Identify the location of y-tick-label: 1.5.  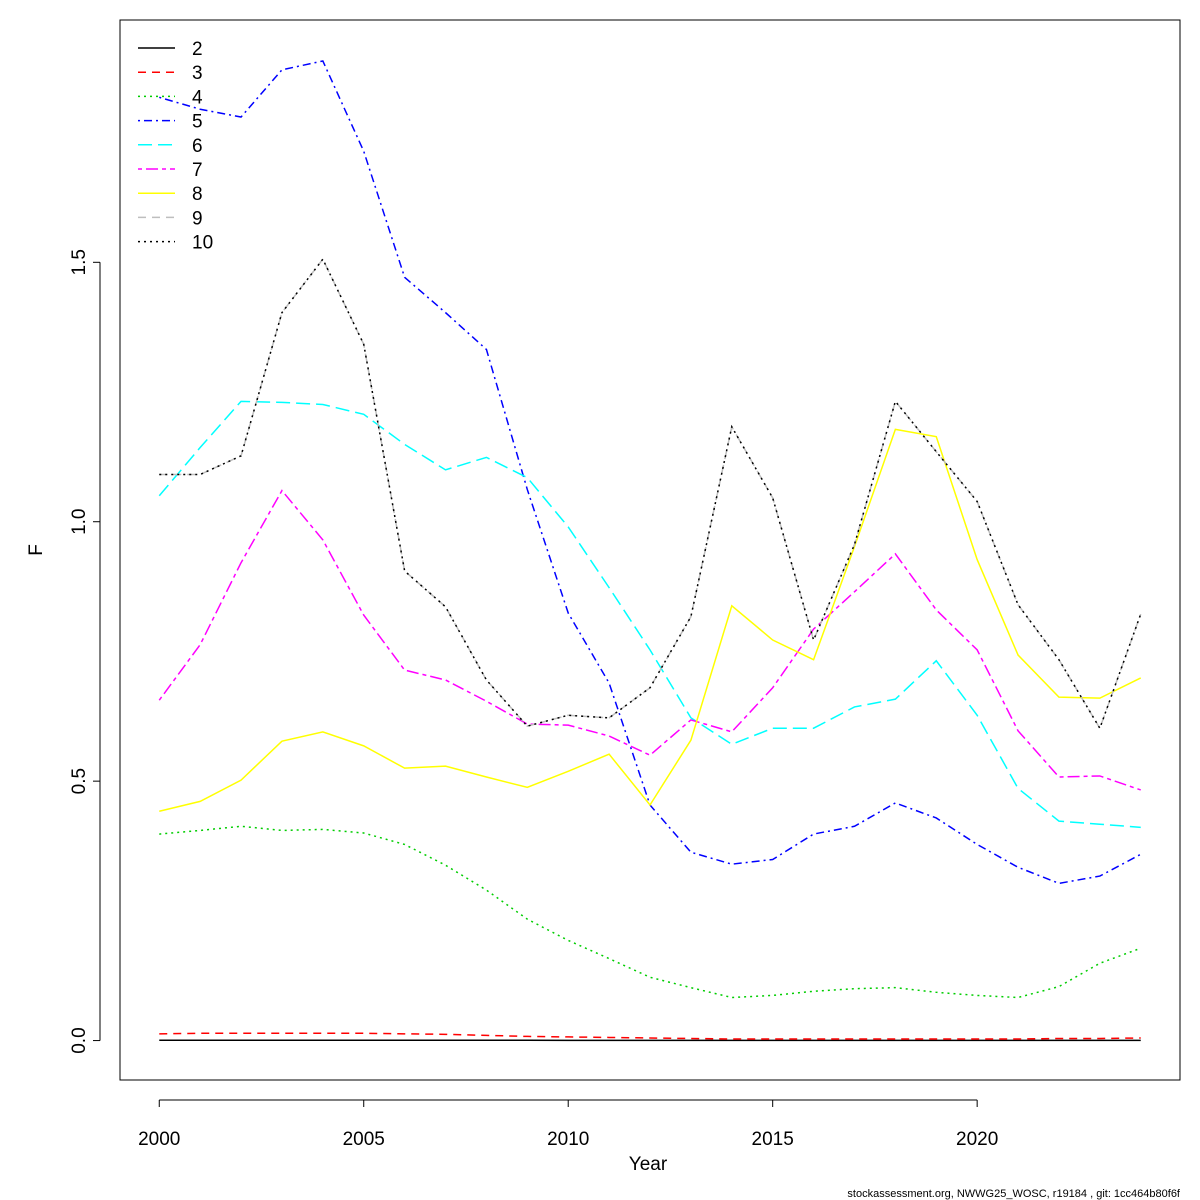
(79, 262).